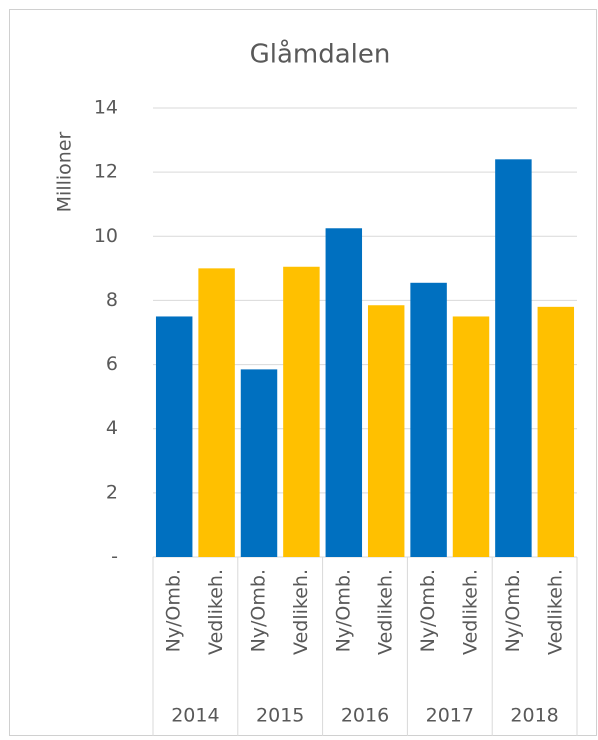  I want to click on y-tick-label: 6, so click(112, 364).